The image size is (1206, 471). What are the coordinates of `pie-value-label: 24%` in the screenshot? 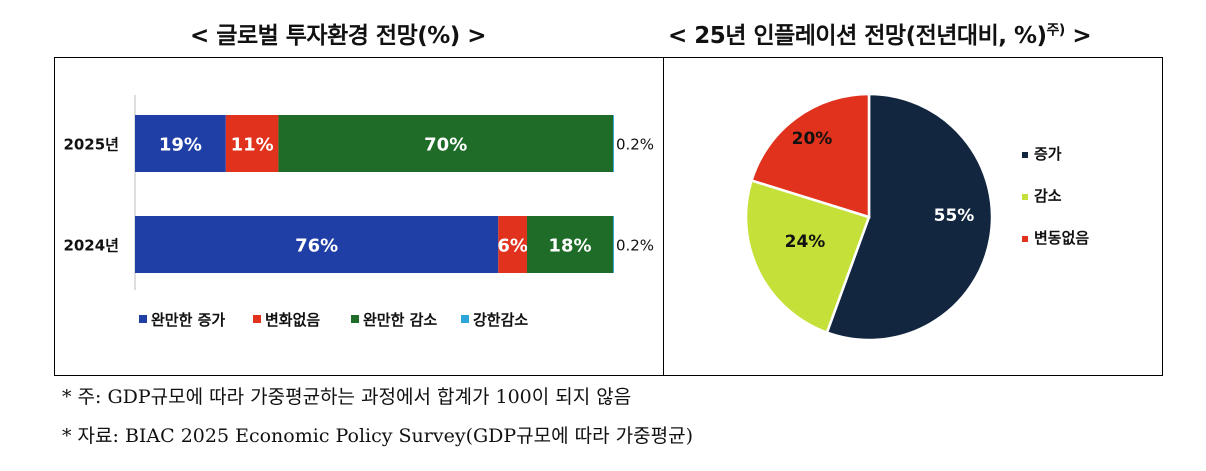 It's located at (805, 242).